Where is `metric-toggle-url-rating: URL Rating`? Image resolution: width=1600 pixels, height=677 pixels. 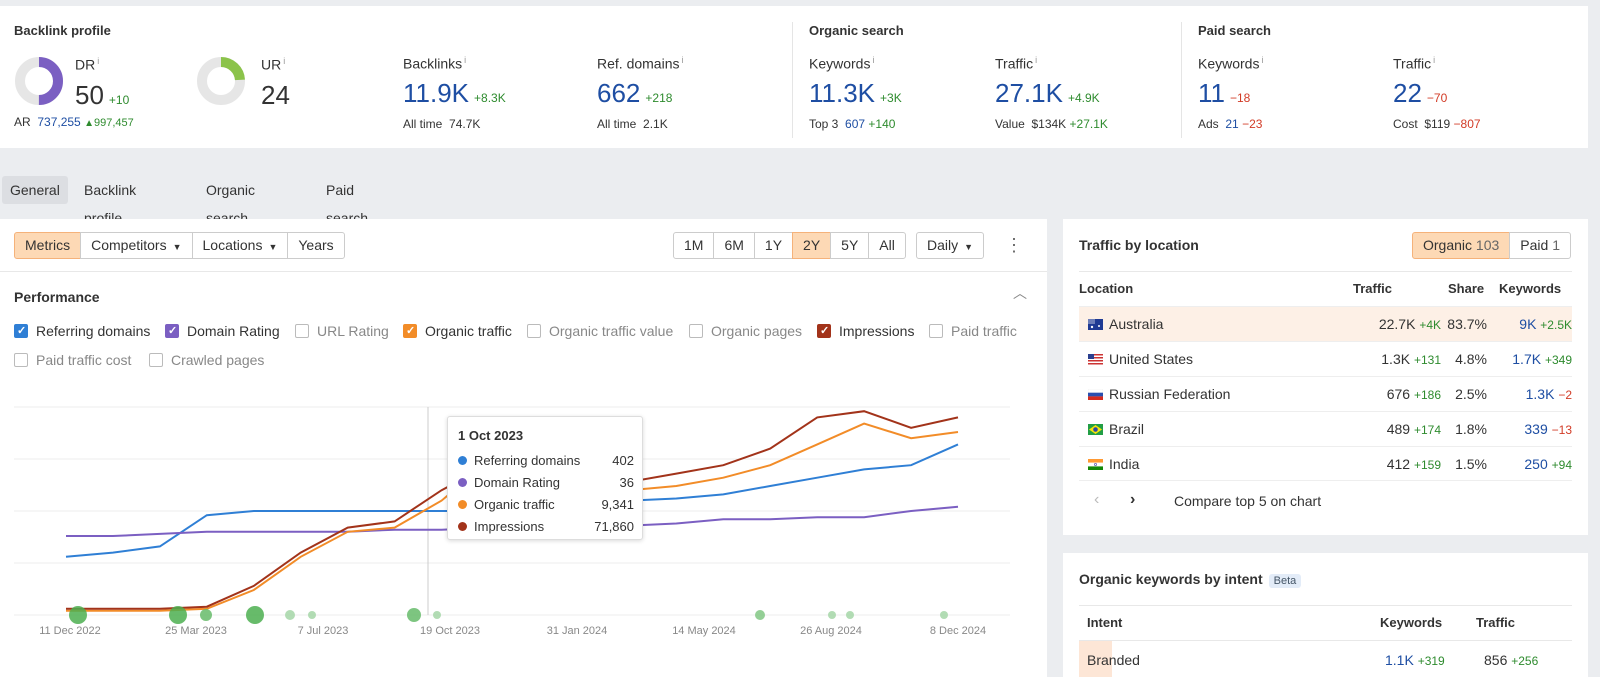
metric-toggle-url-rating: URL Rating is located at coordinates (342, 331).